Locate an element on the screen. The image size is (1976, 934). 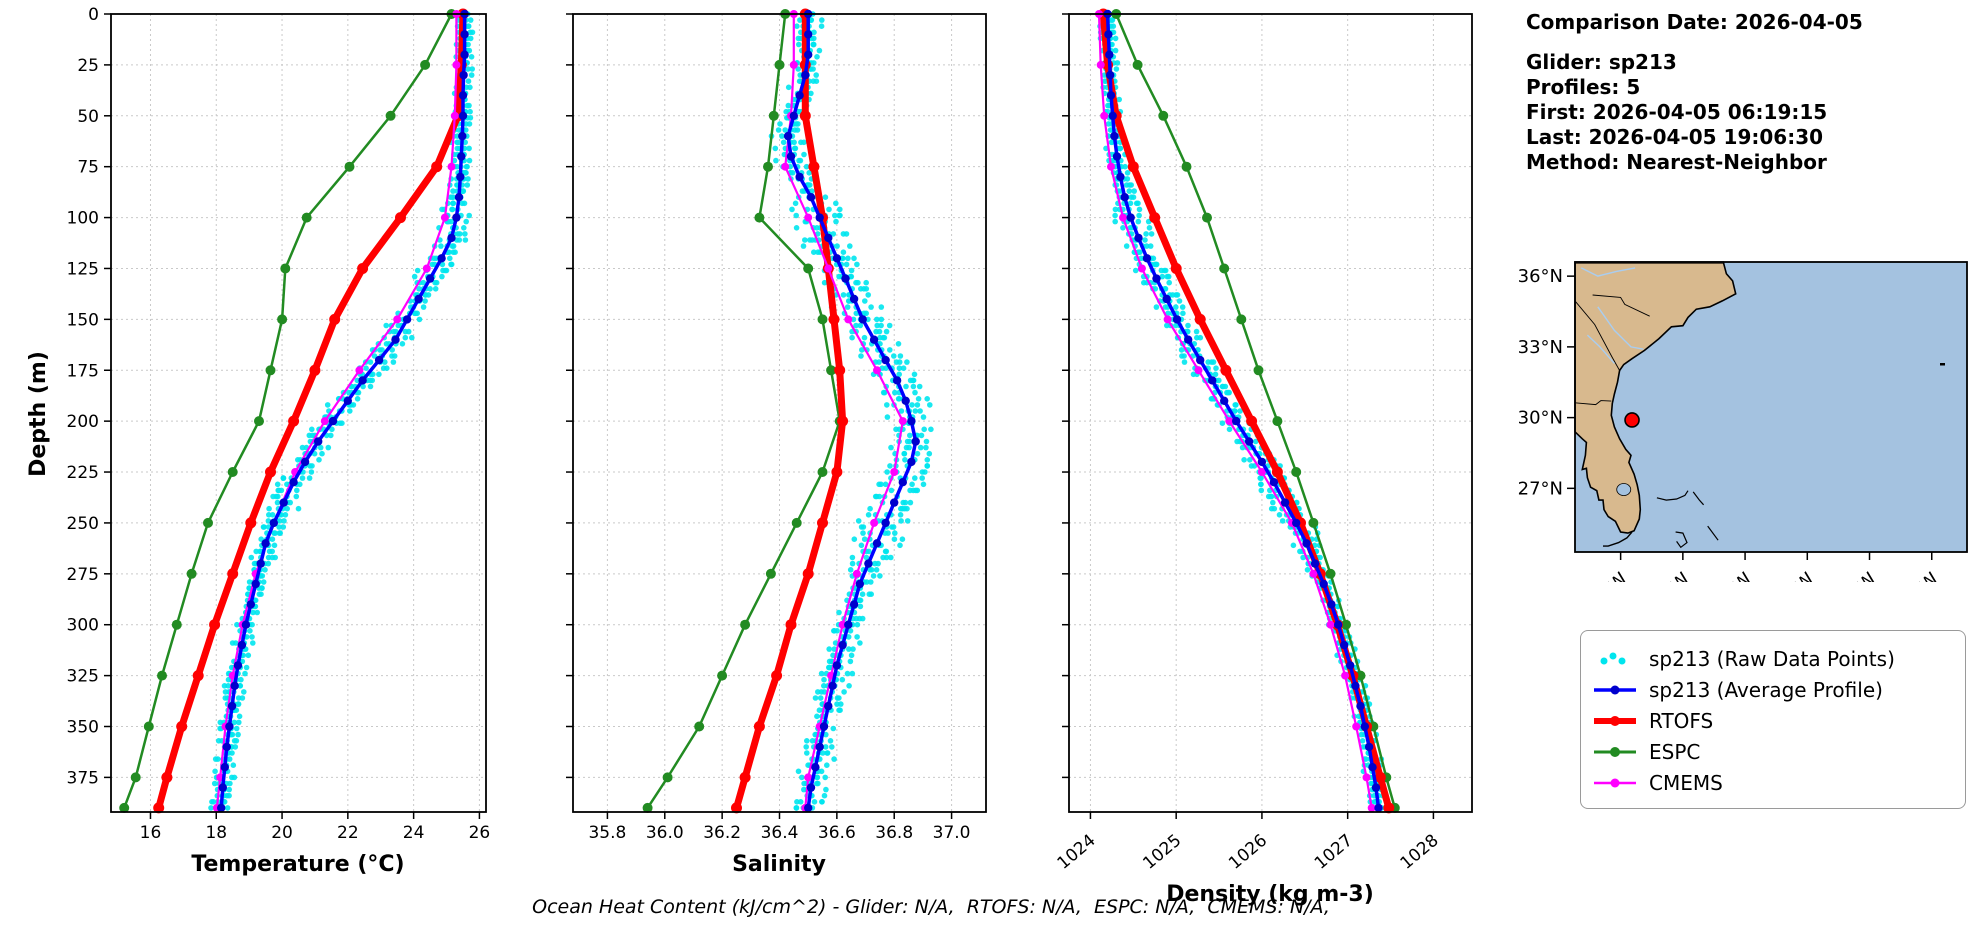
svg-text: 20 is located at coordinates (282, 833).